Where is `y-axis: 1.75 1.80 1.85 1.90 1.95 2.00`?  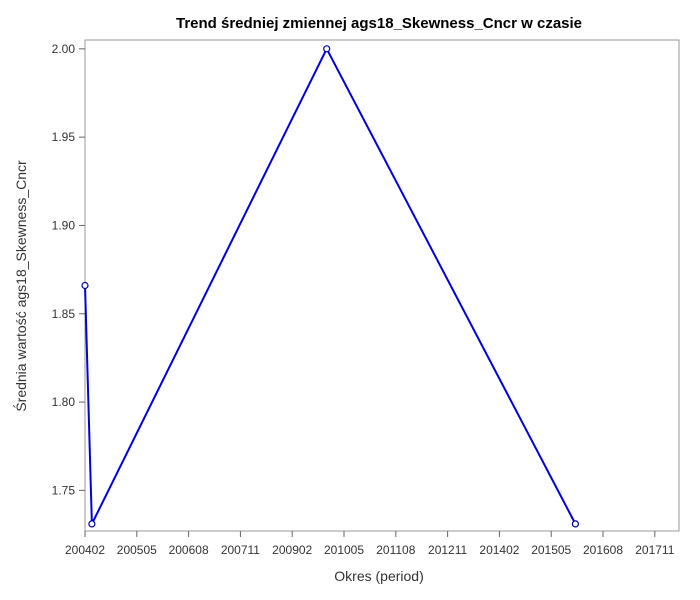 y-axis: 1.75 1.80 1.85 1.90 1.95 2.00 is located at coordinates (68, 269).